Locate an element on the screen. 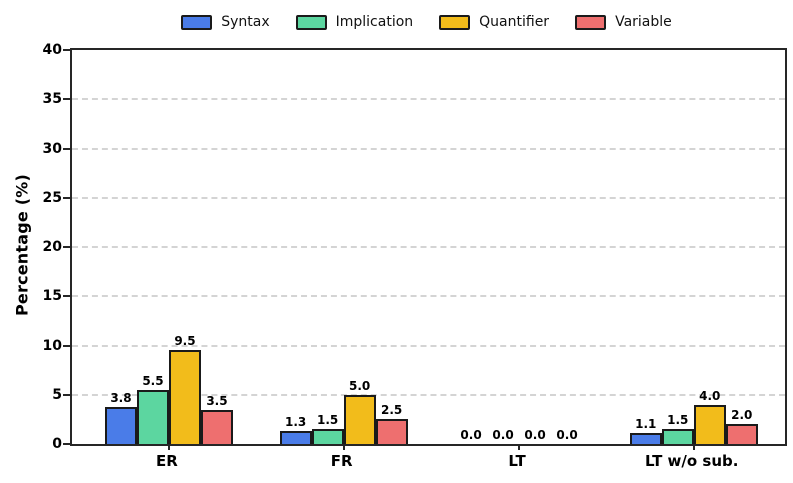 This screenshot has height=483, width=793. bar-slot: 1.3 is located at coordinates (295, 429).